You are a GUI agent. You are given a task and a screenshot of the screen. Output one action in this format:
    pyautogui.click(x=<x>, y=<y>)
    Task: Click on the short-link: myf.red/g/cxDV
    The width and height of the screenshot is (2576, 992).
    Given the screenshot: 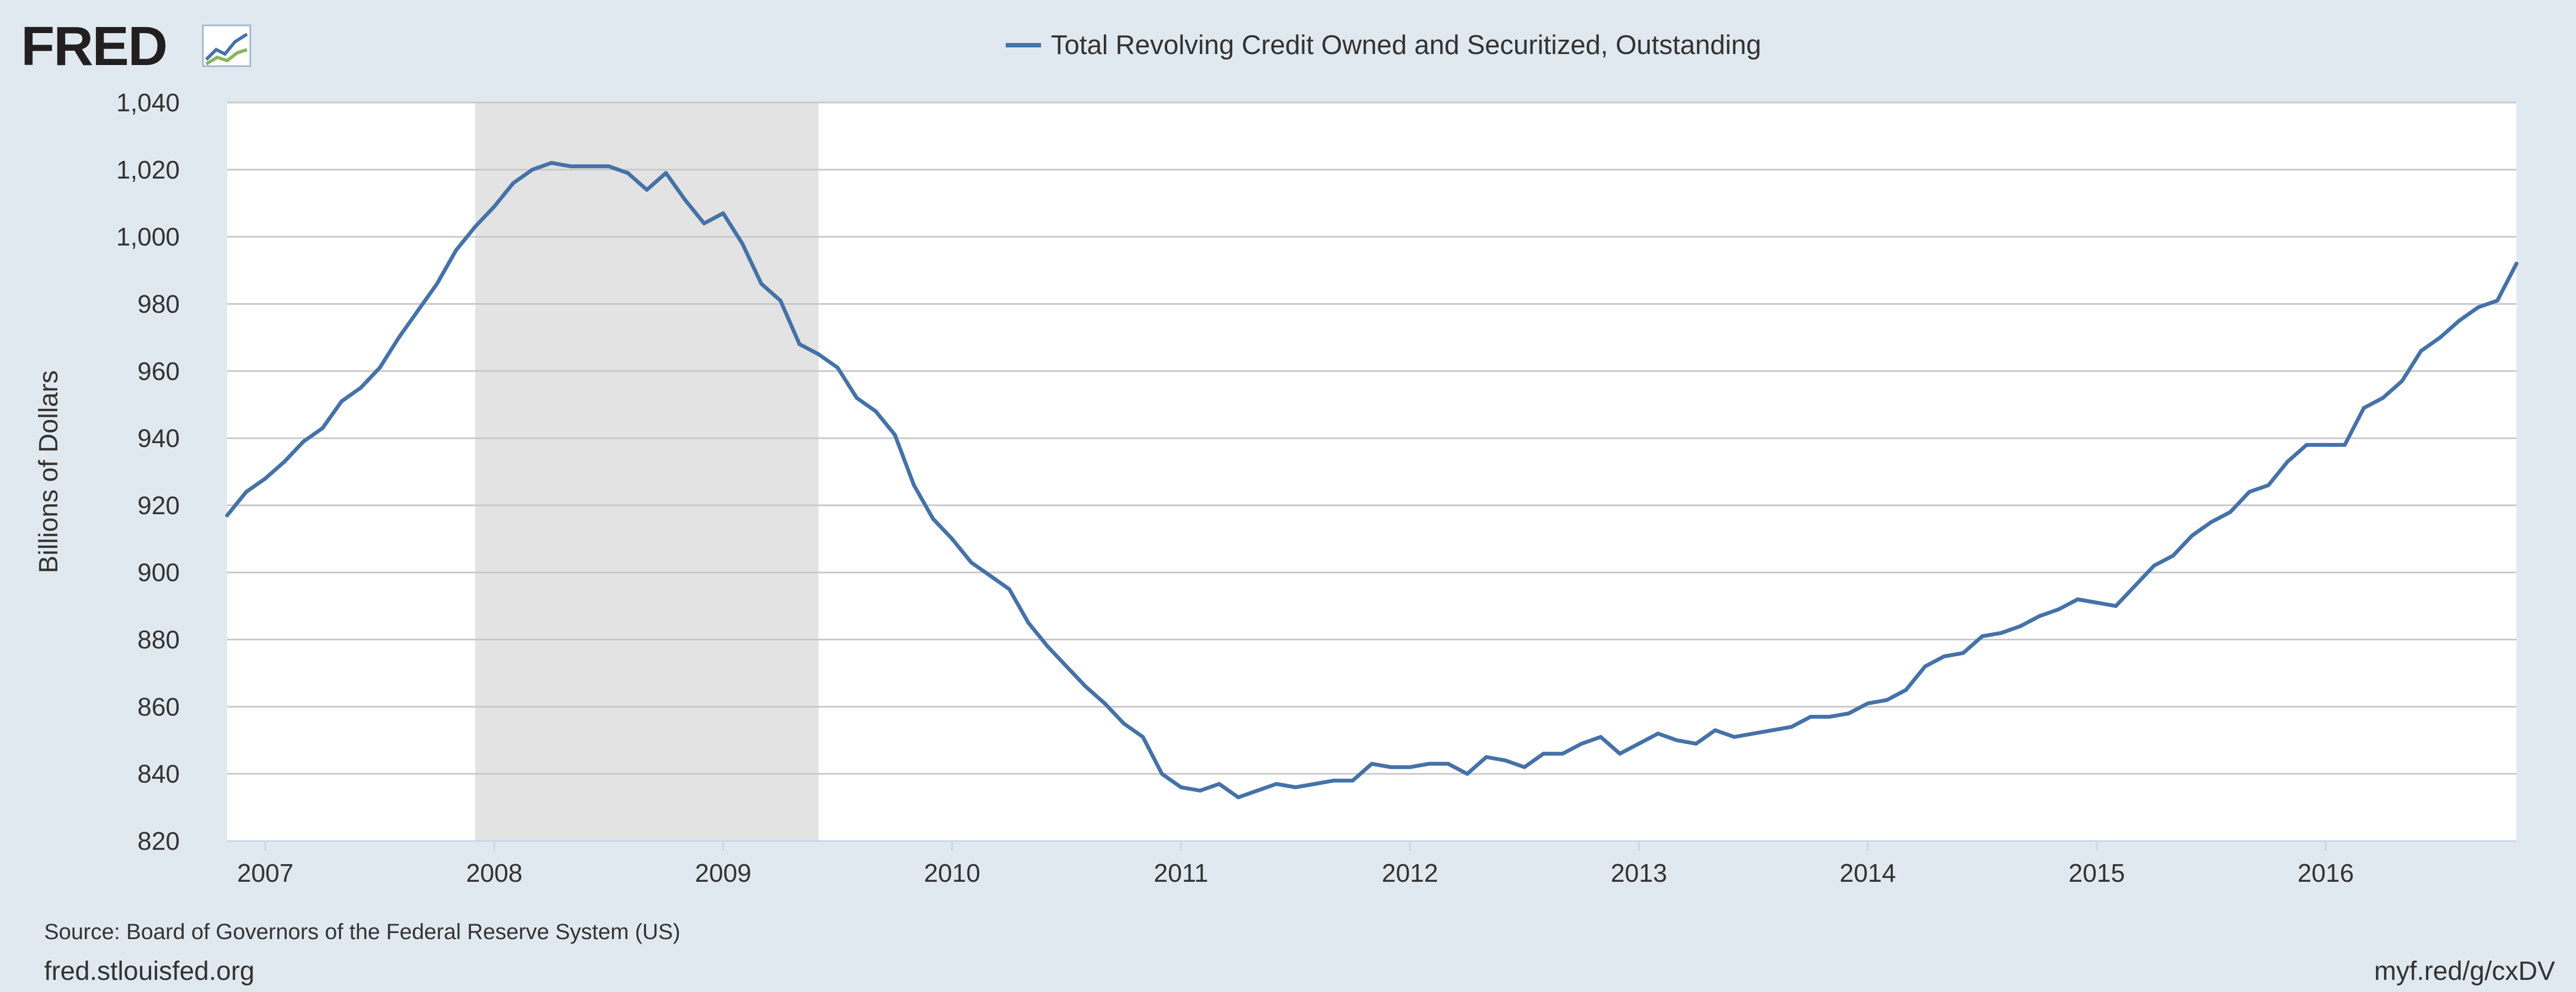 What is the action you would take?
    pyautogui.click(x=2465, y=971)
    